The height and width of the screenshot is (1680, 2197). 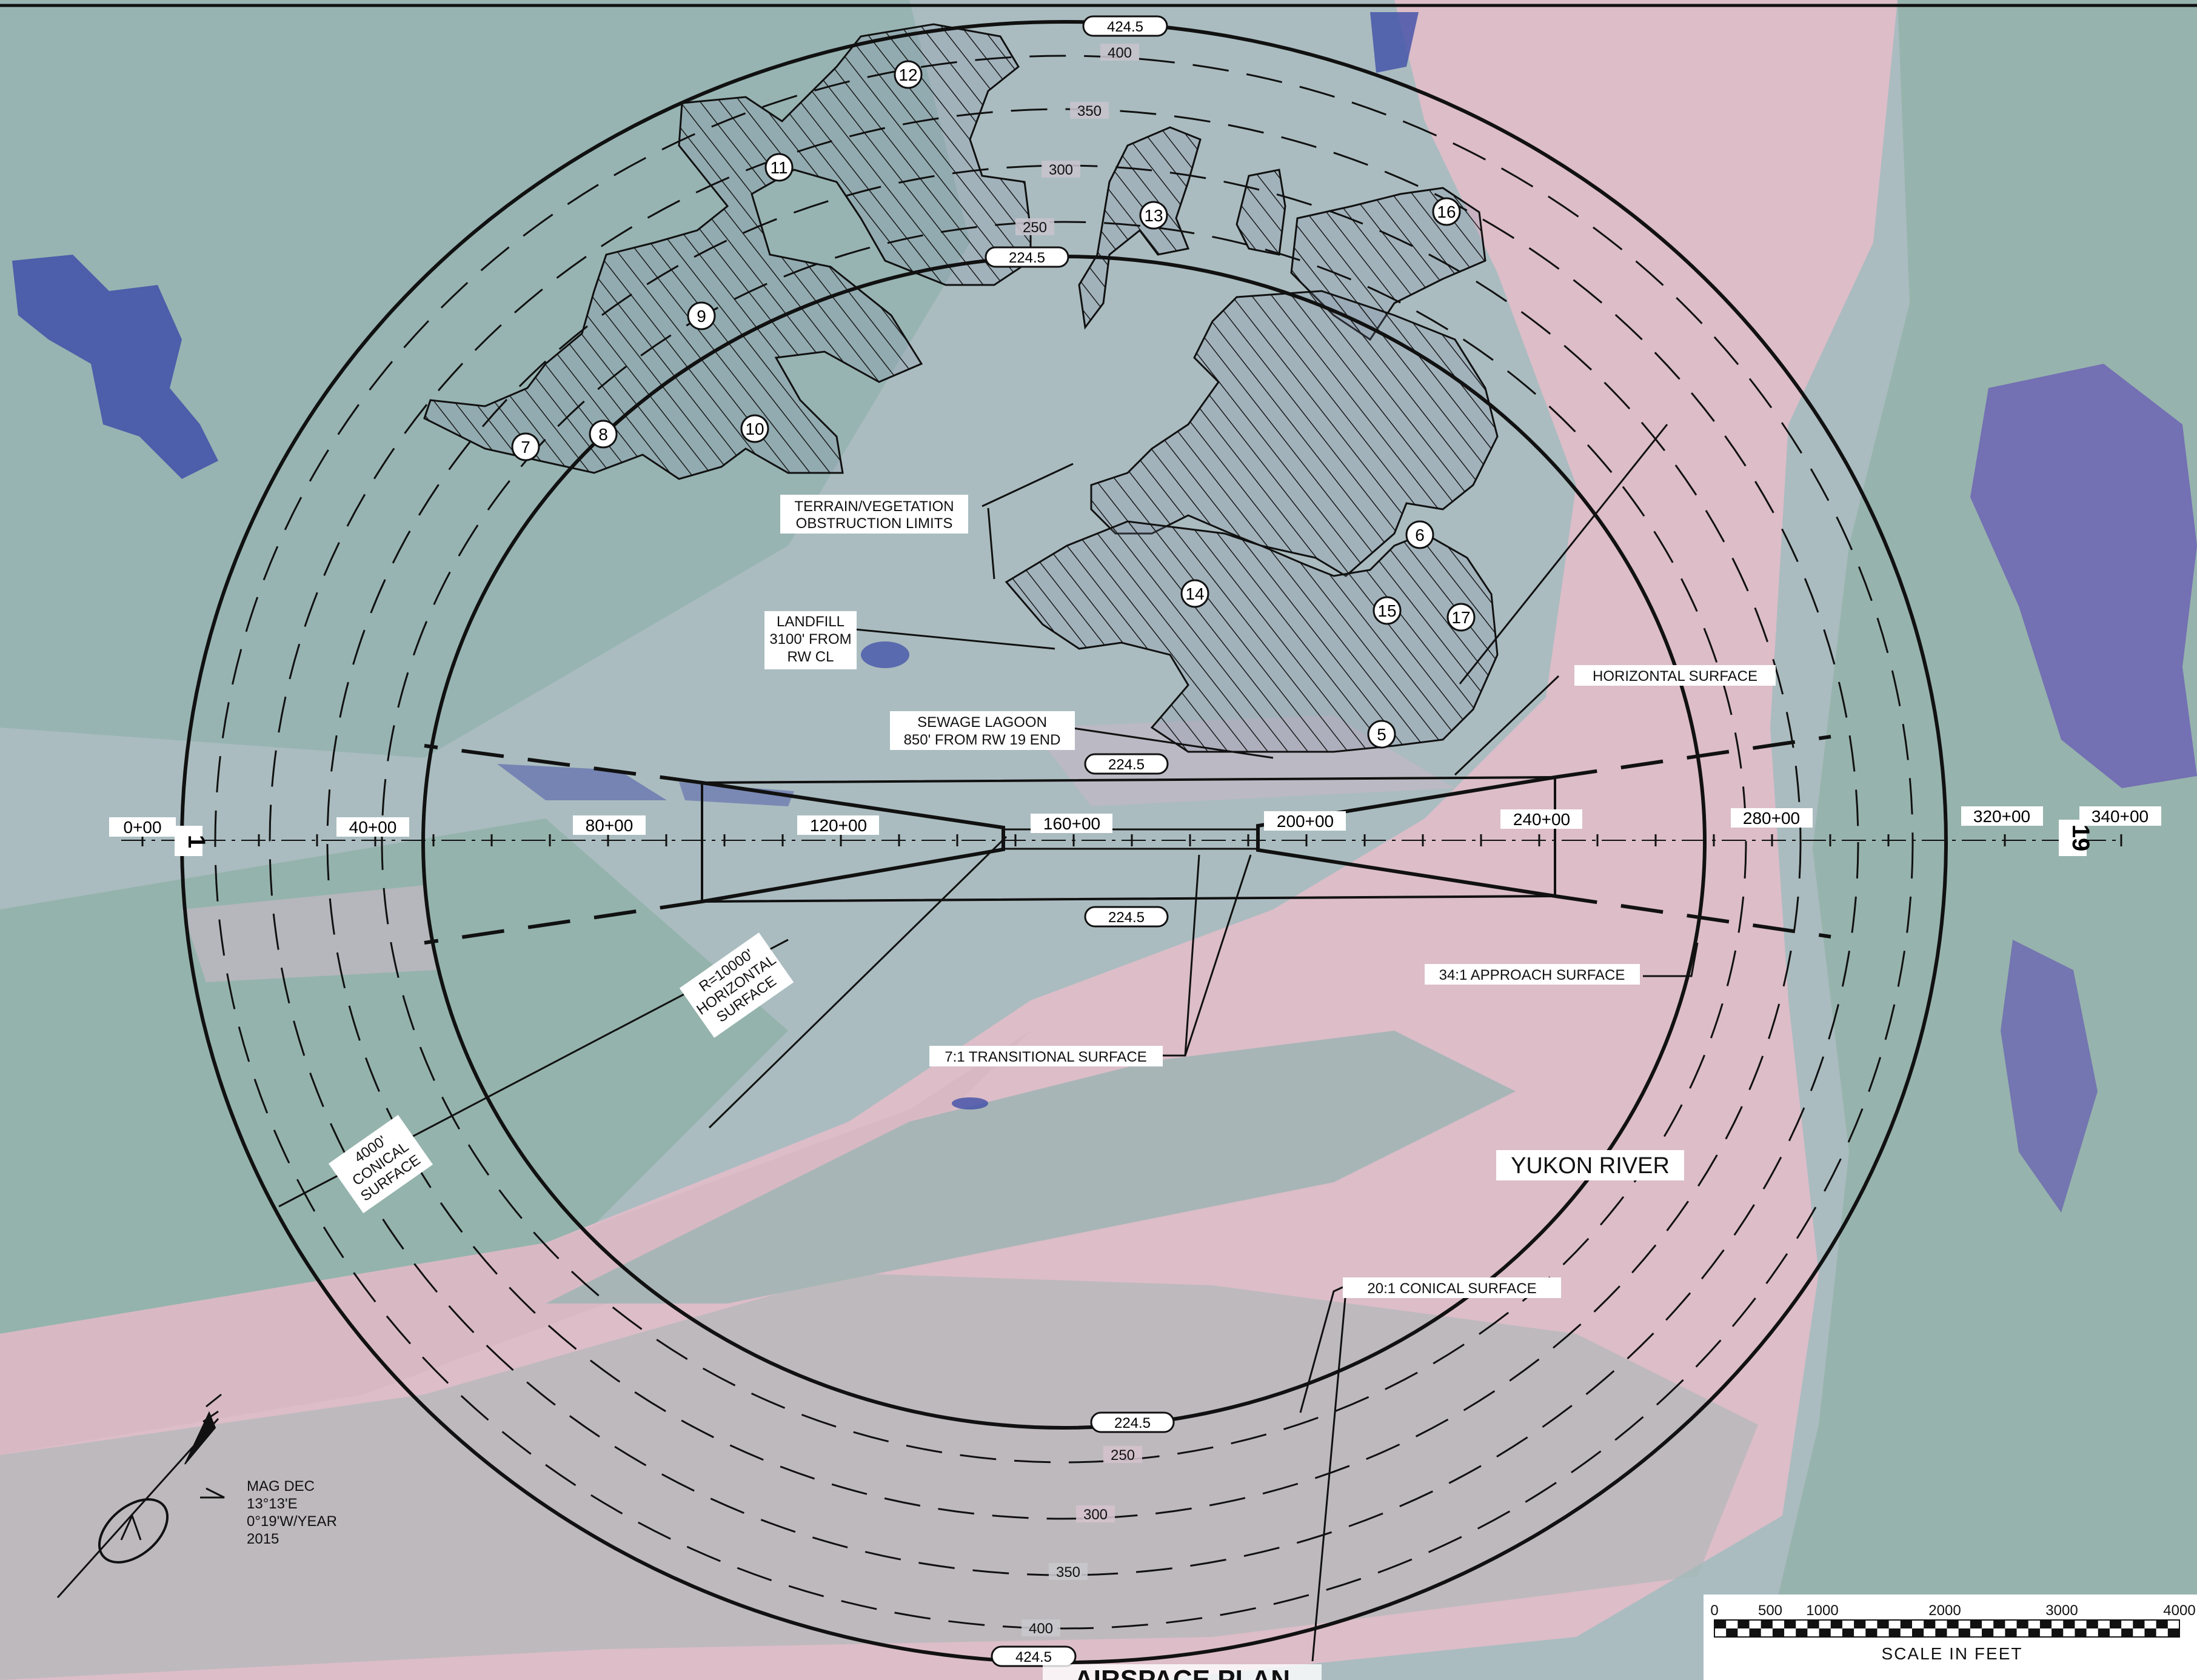 I want to click on map-title: AIRSPACE PLAN, so click(x=1182, y=1672).